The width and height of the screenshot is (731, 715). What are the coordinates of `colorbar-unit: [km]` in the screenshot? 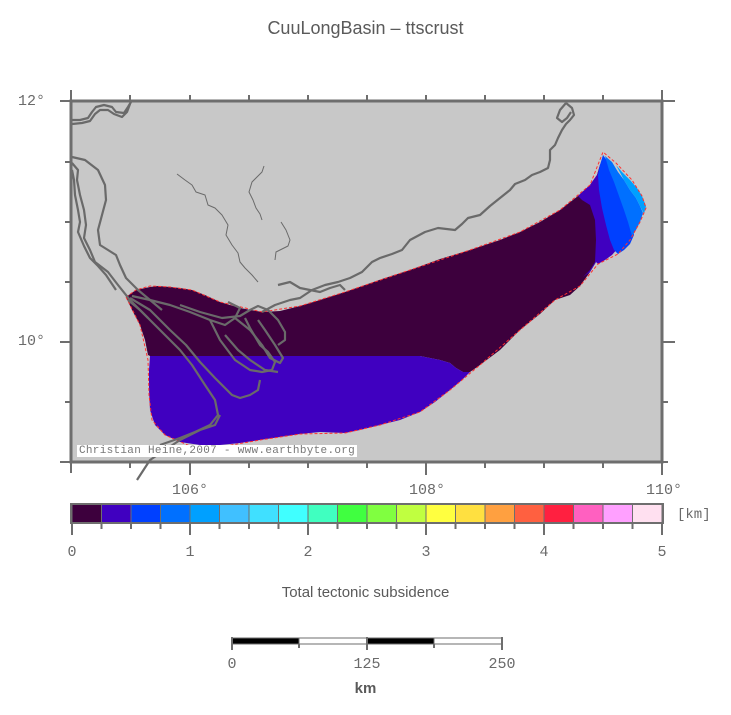 It's located at (694, 515).